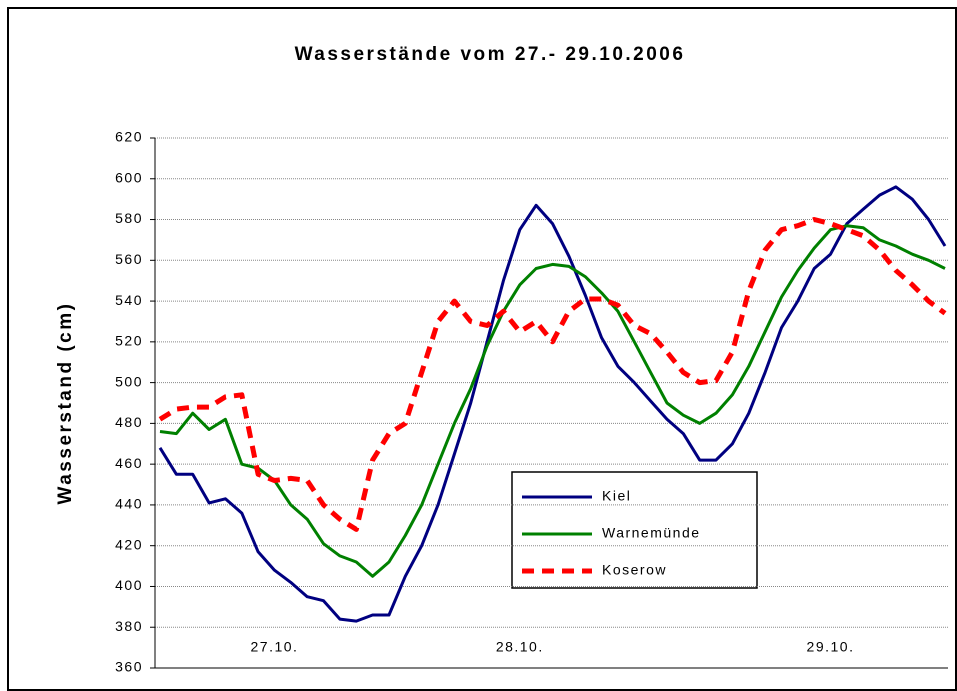 The width and height of the screenshot is (957, 691). I want to click on legend-label: Kiel, so click(616, 496).